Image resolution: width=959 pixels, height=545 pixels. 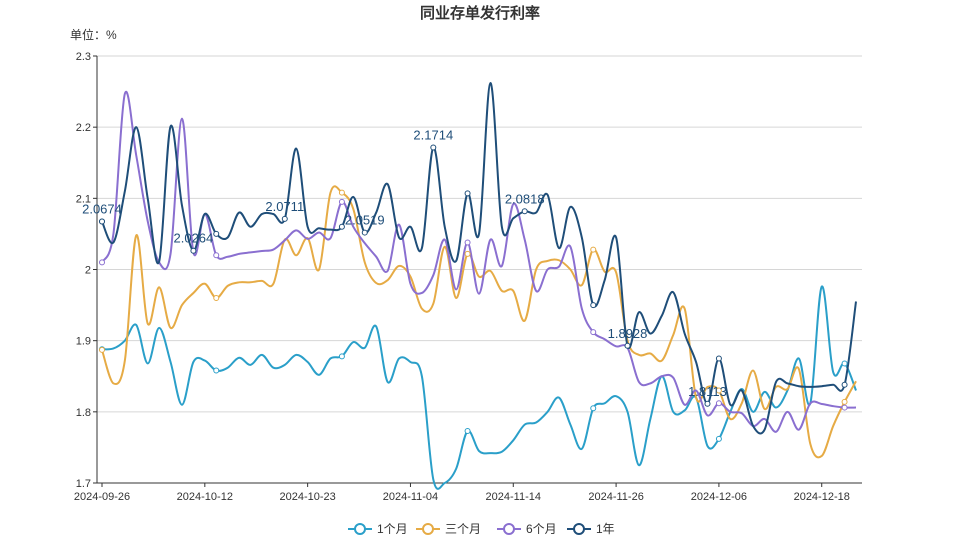 What do you see at coordinates (433, 135) in the screenshot?
I see `data-label: 2.1714` at bounding box center [433, 135].